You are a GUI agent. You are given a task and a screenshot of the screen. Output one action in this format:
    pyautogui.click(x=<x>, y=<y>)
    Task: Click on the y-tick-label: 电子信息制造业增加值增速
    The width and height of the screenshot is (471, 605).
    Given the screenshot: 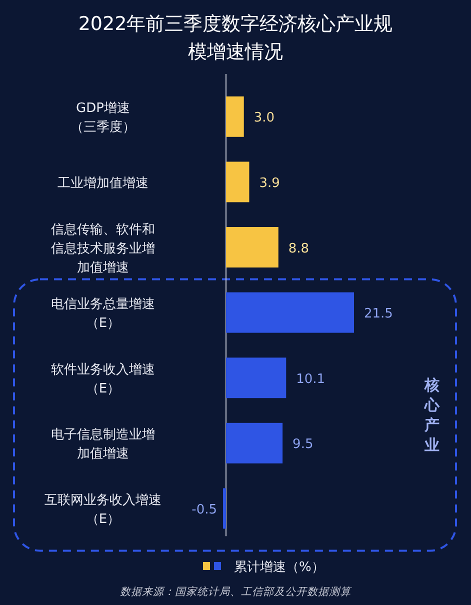 What is the action you would take?
    pyautogui.click(x=103, y=445)
    